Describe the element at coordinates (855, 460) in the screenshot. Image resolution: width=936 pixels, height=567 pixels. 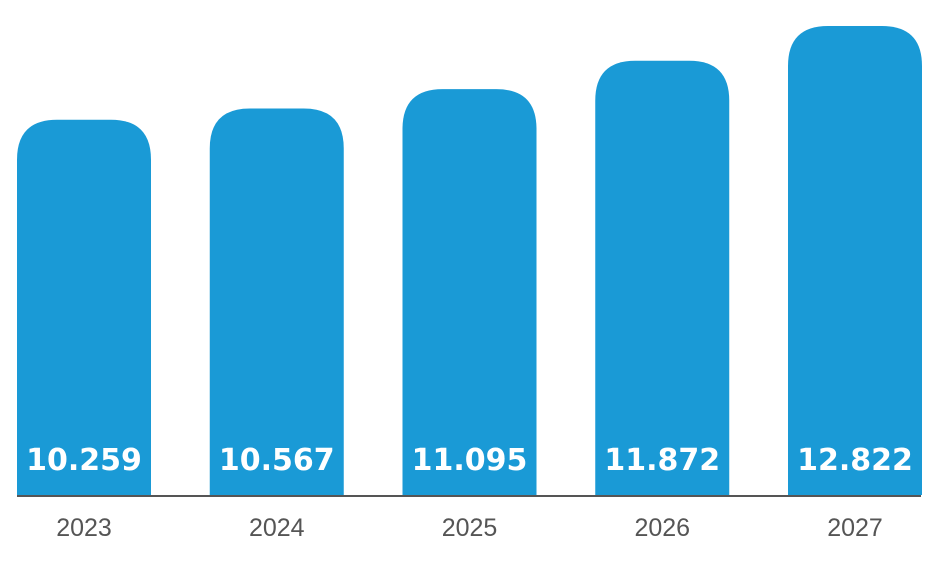
I see `value-label-2027: 12.822` at that location.